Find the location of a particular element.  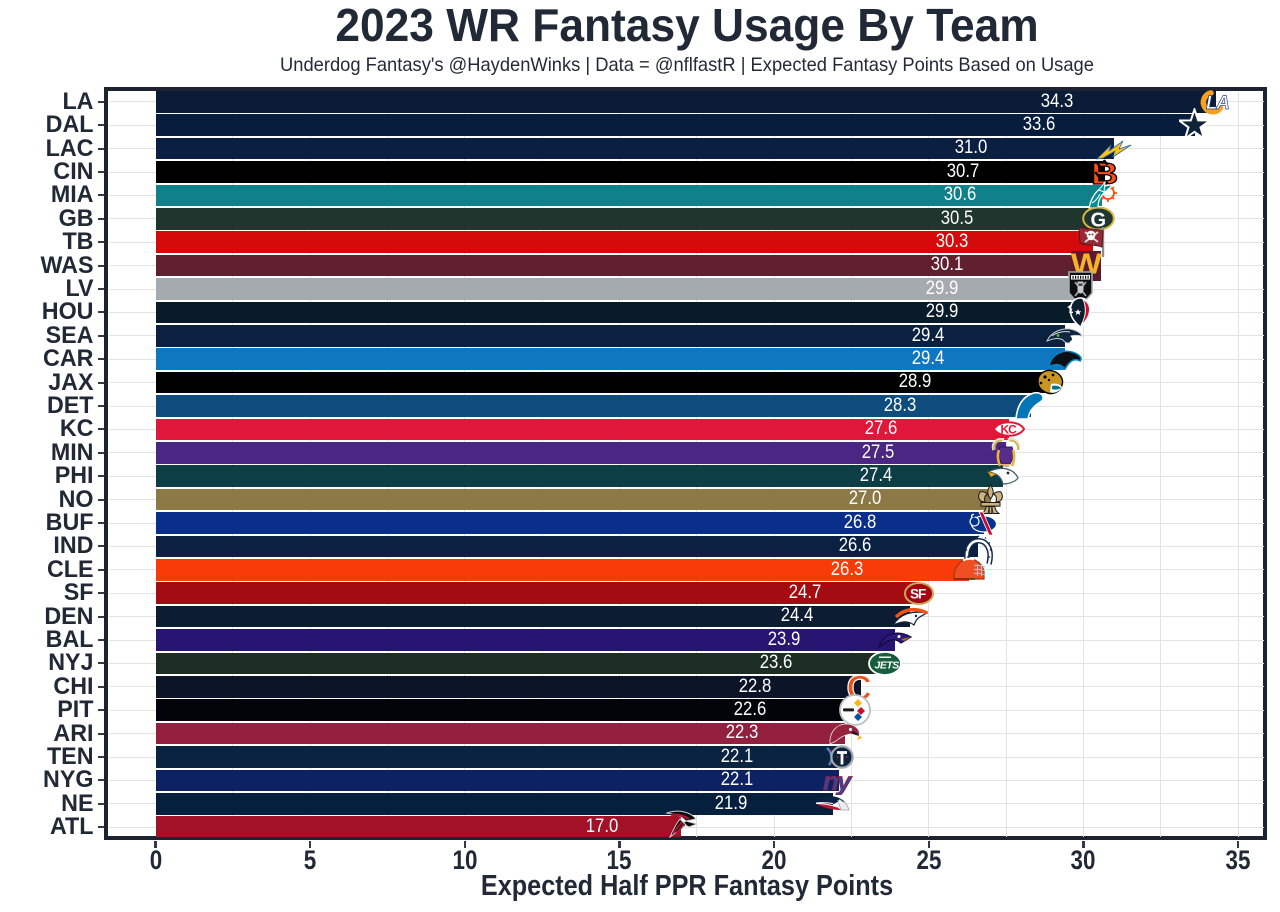

svg-text: SF is located at coordinates (918, 593).